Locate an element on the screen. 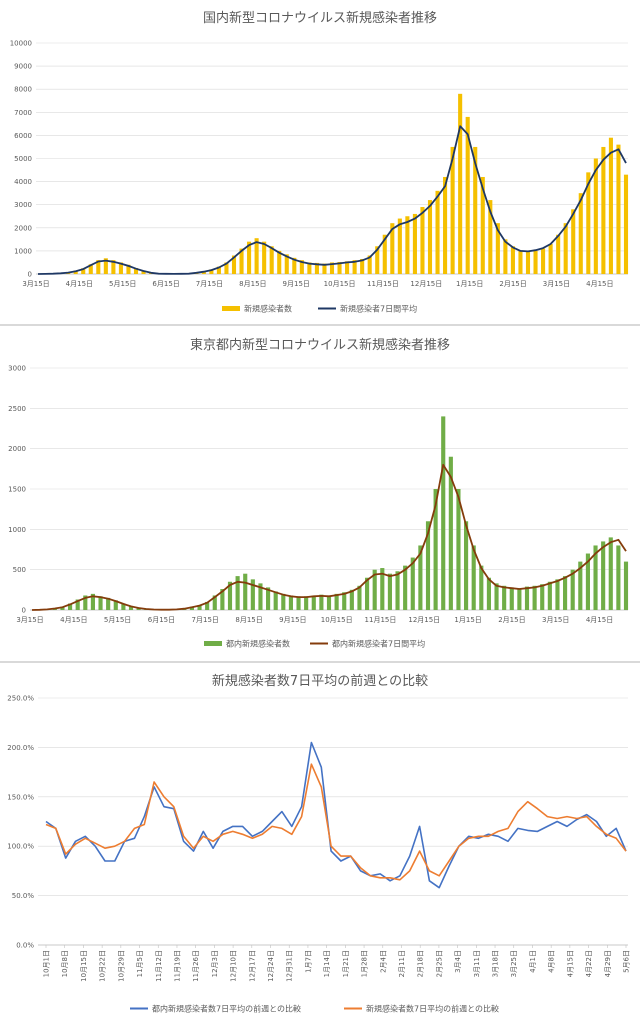 This screenshot has height=1029, width=640. y-tick-label: 50.0% is located at coordinates (23, 896).